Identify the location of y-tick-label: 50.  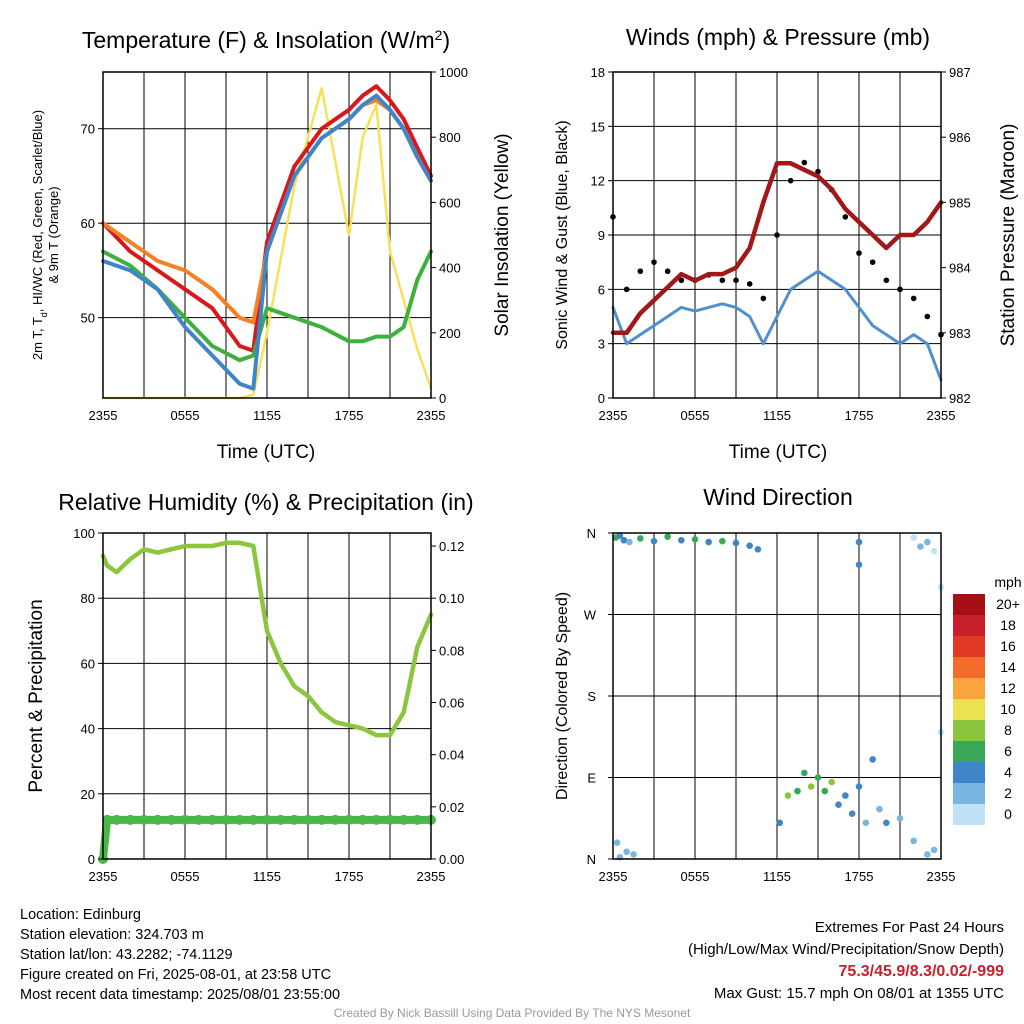
(88, 318).